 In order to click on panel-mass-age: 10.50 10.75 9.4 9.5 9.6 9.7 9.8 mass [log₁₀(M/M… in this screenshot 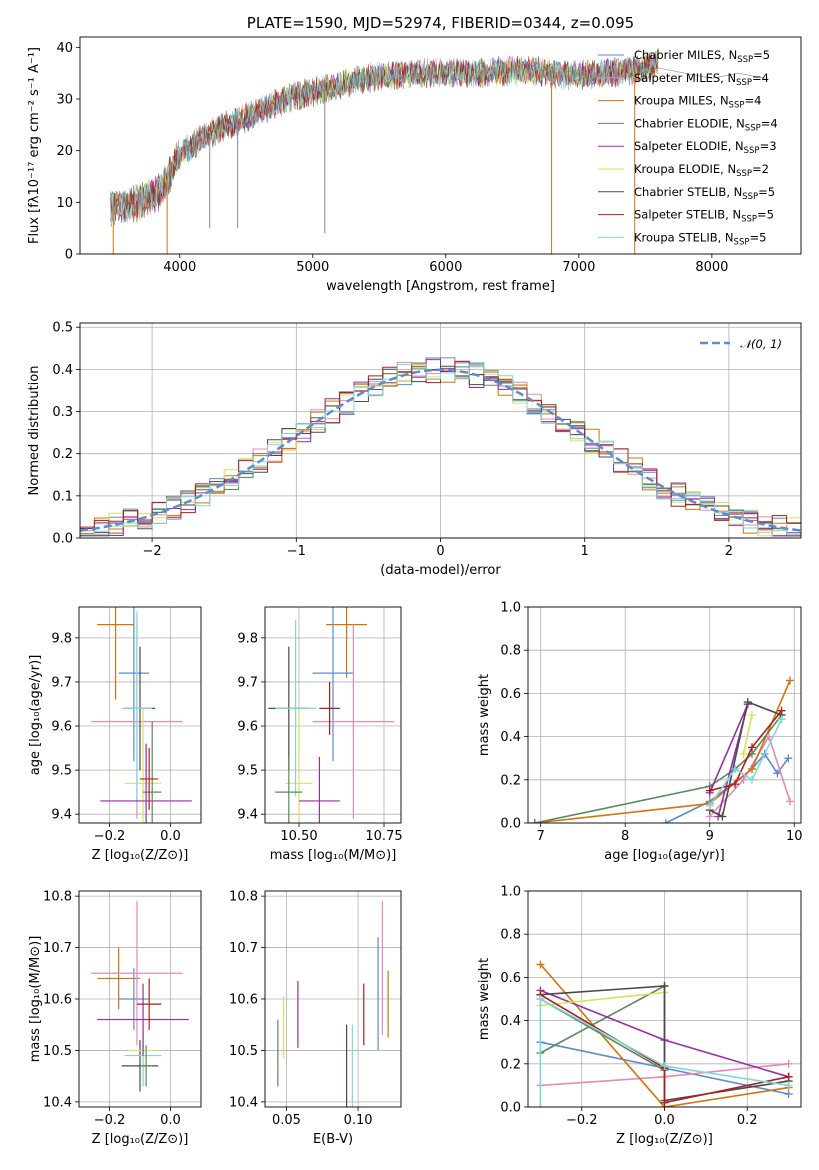, I will do `click(320, 734)`.